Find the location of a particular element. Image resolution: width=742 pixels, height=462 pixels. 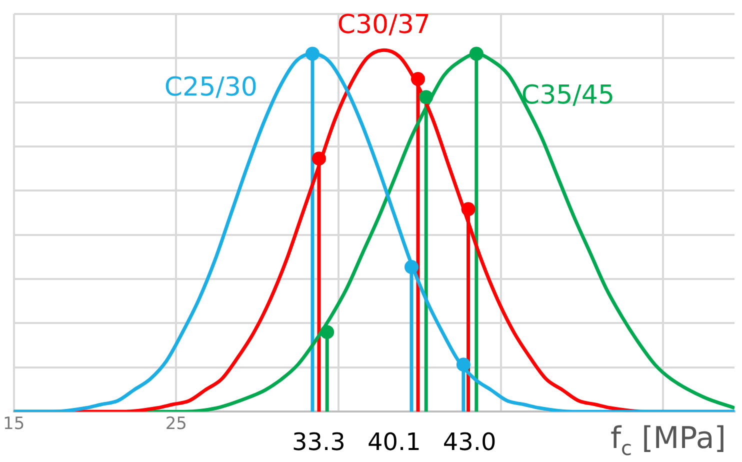

text: 40.1 is located at coordinates (394, 442).